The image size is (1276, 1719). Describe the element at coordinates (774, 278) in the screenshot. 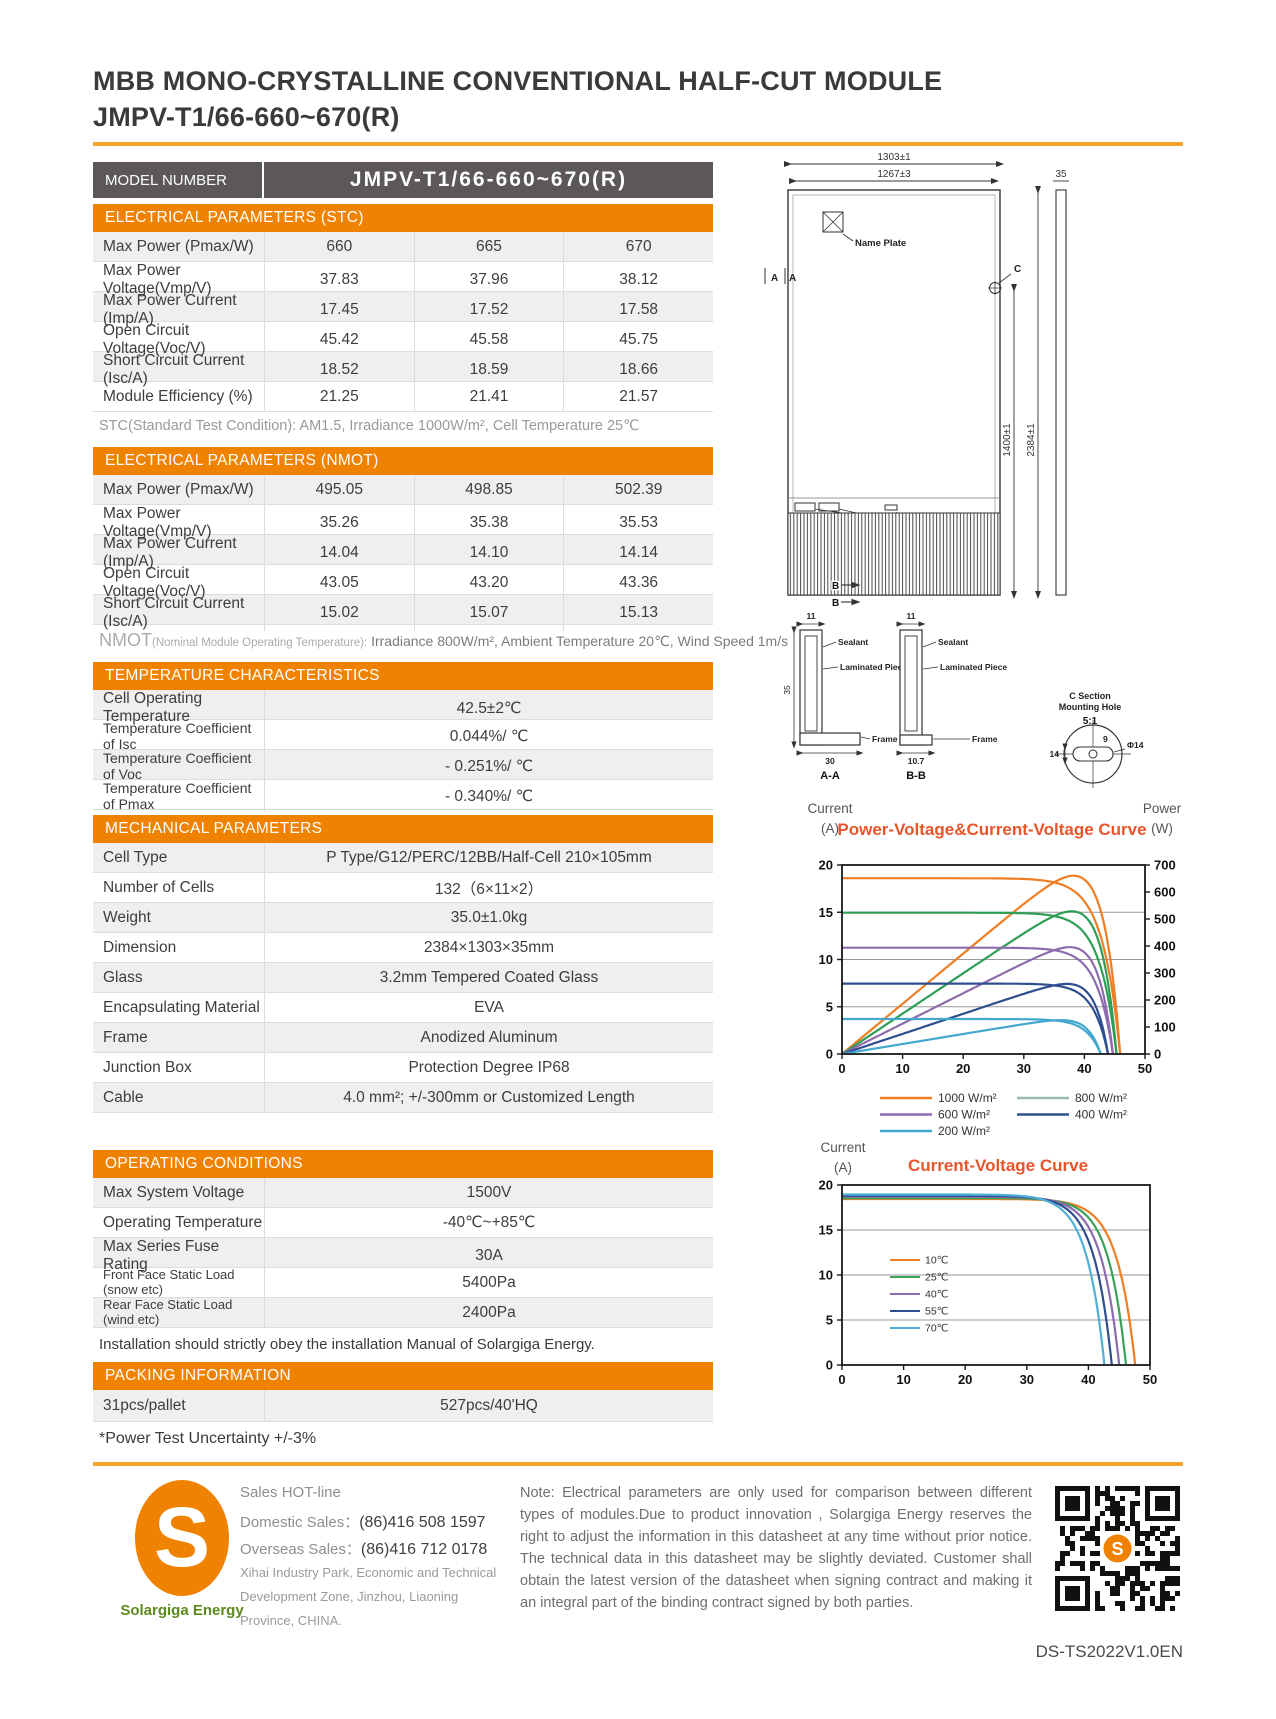

I see `section-a-marker-left: A` at that location.